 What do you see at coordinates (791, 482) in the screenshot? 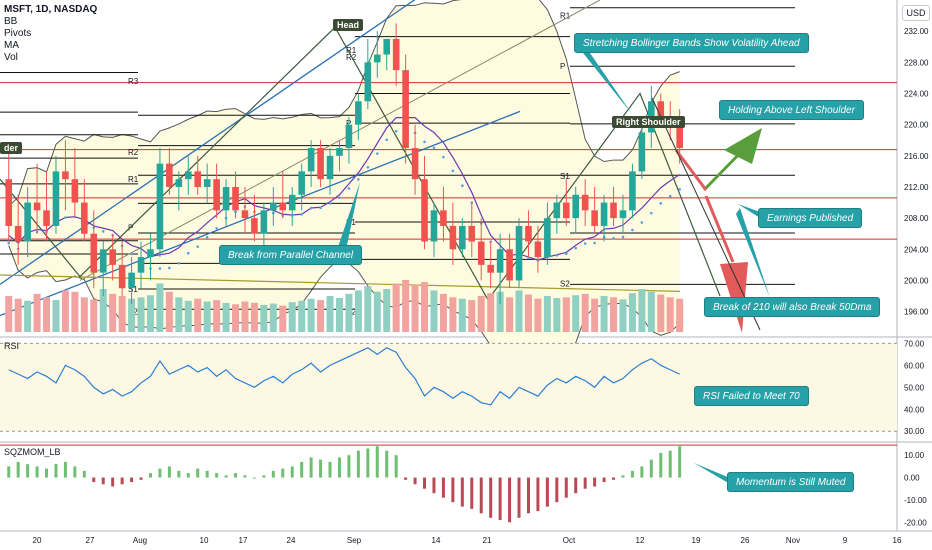
I see `annotation-momentum: Momentum is Still Muted` at bounding box center [791, 482].